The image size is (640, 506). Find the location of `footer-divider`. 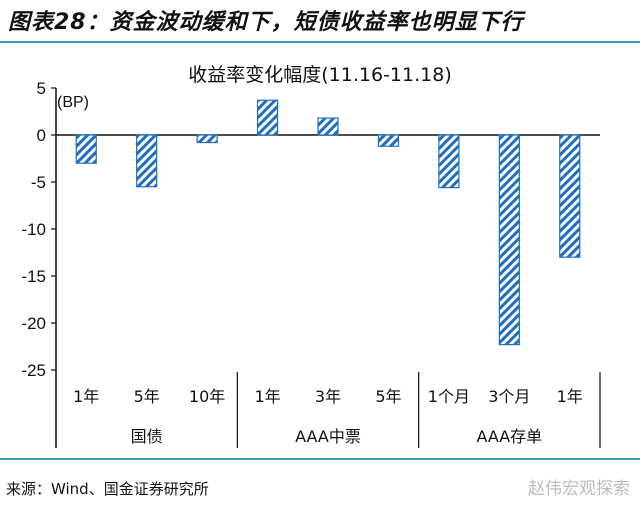

footer-divider is located at coordinates (320, 459).